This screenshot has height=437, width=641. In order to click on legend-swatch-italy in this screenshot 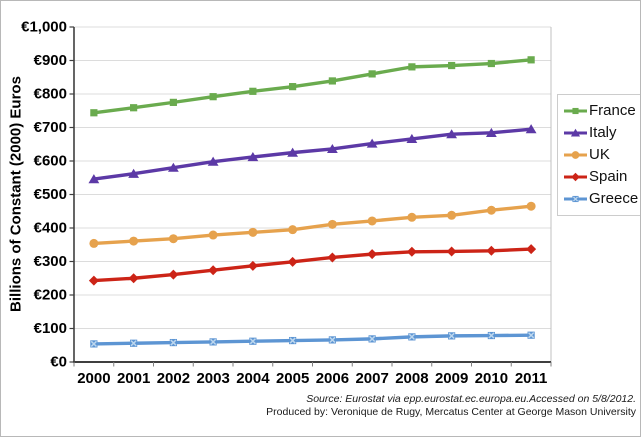, I will do `click(575, 132)`.